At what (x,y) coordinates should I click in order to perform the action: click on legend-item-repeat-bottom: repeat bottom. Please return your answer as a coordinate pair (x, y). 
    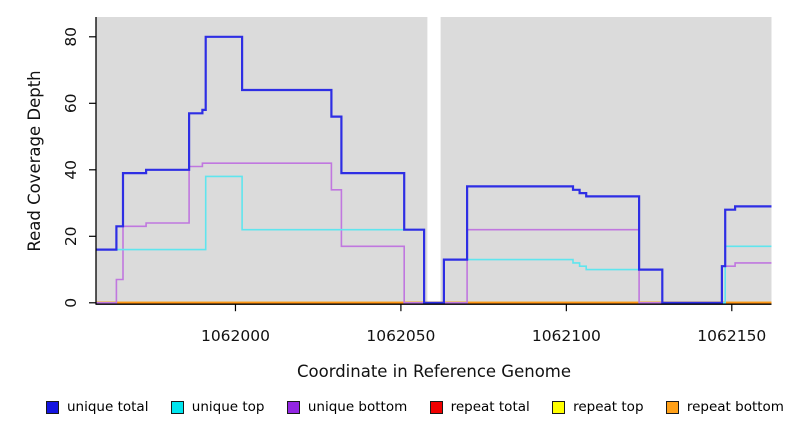
    Looking at the image, I should click on (724, 407).